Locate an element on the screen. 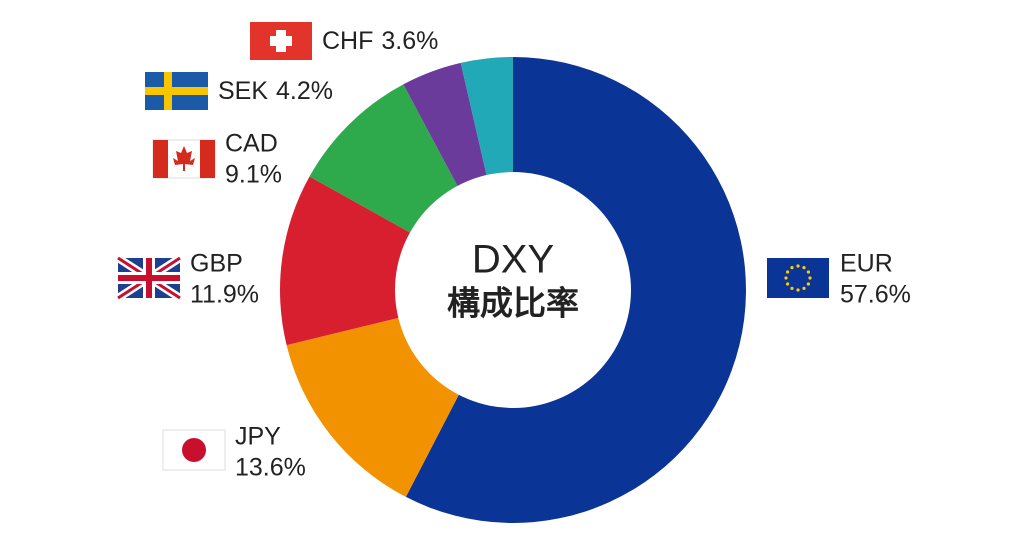 This screenshot has width=1024, height=559. legend-entry: CHF 3.6% is located at coordinates (380, 41).